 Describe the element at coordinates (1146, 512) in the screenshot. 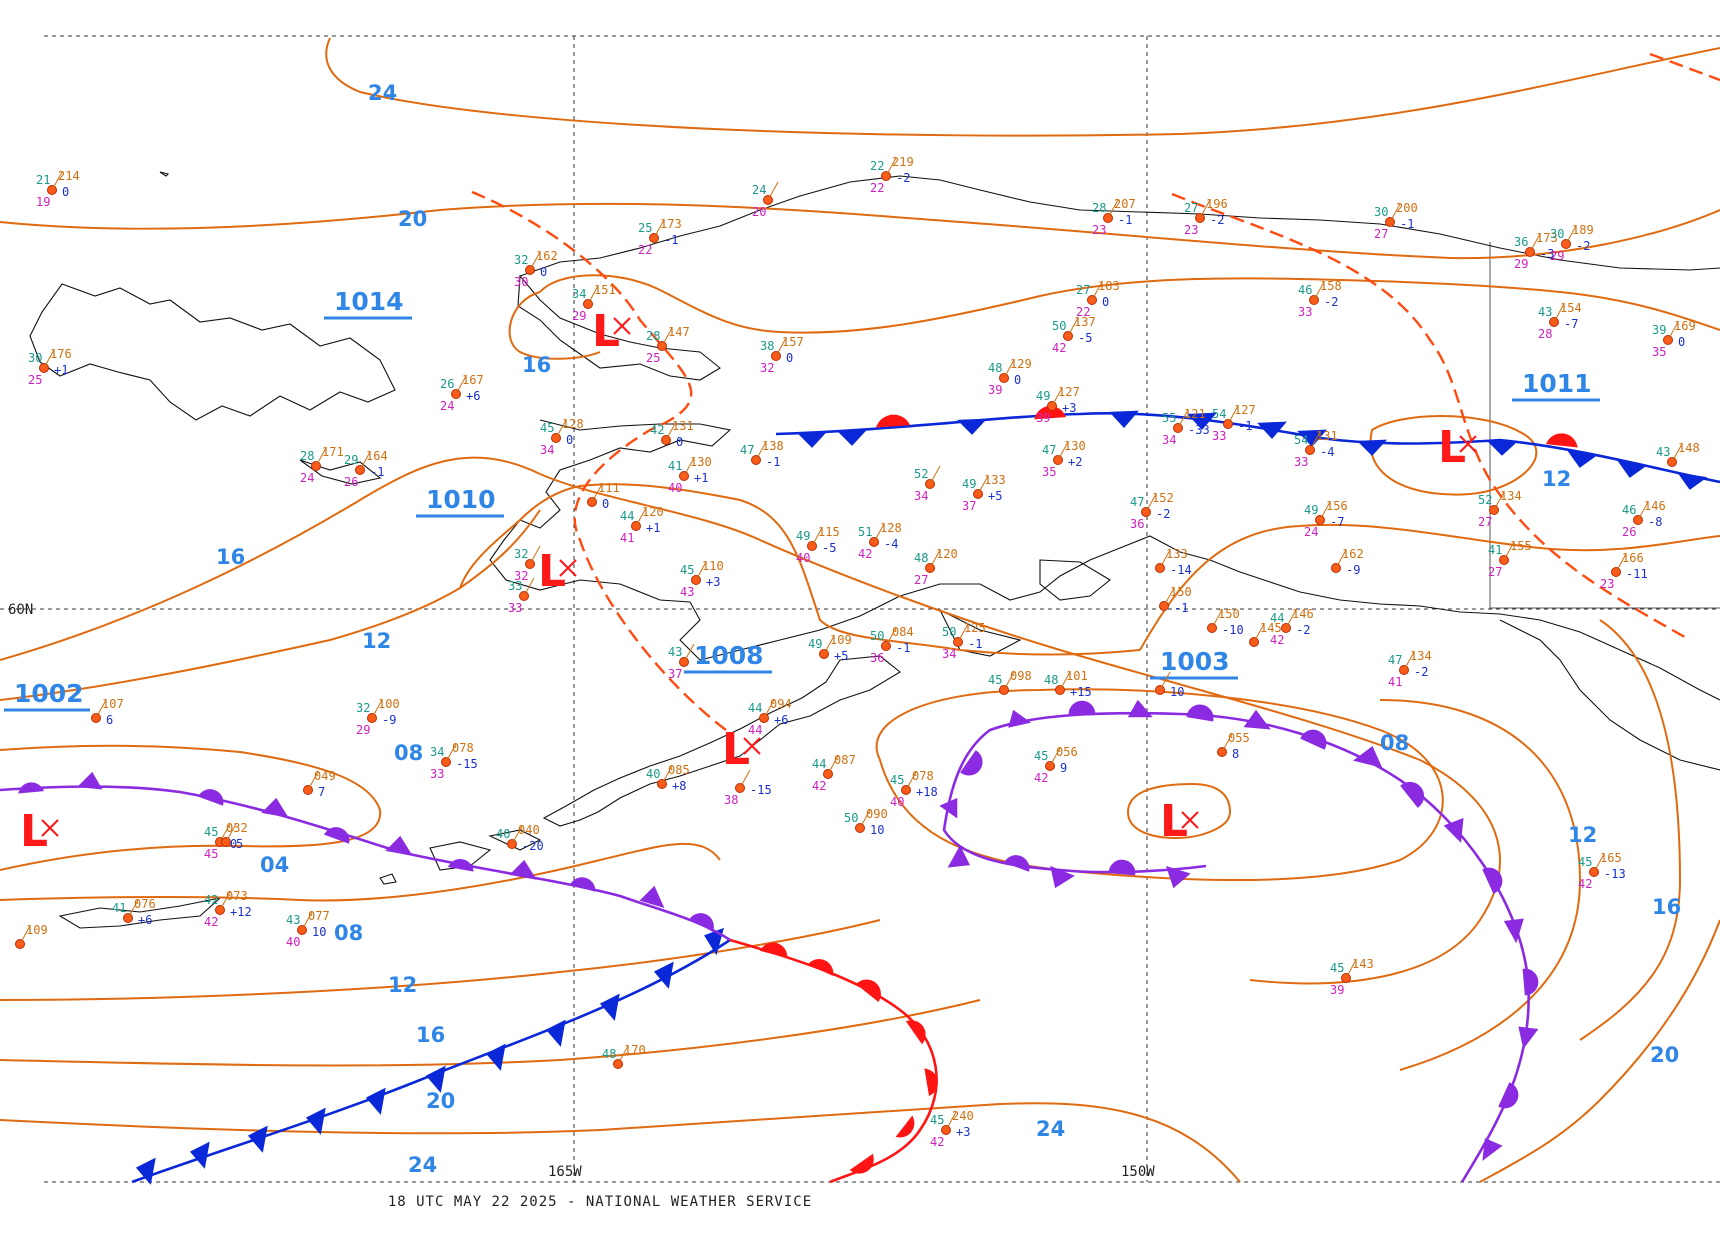

I see `station-marker` at that location.